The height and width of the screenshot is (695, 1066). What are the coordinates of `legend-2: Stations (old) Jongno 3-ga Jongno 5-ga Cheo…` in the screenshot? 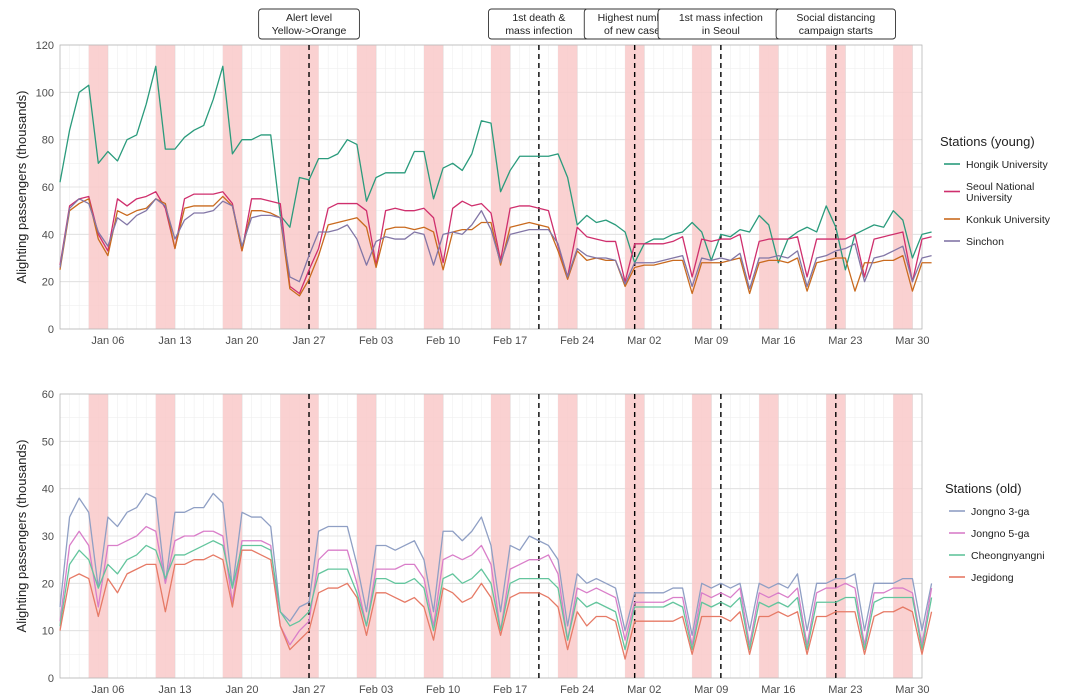 It's located at (995, 532).